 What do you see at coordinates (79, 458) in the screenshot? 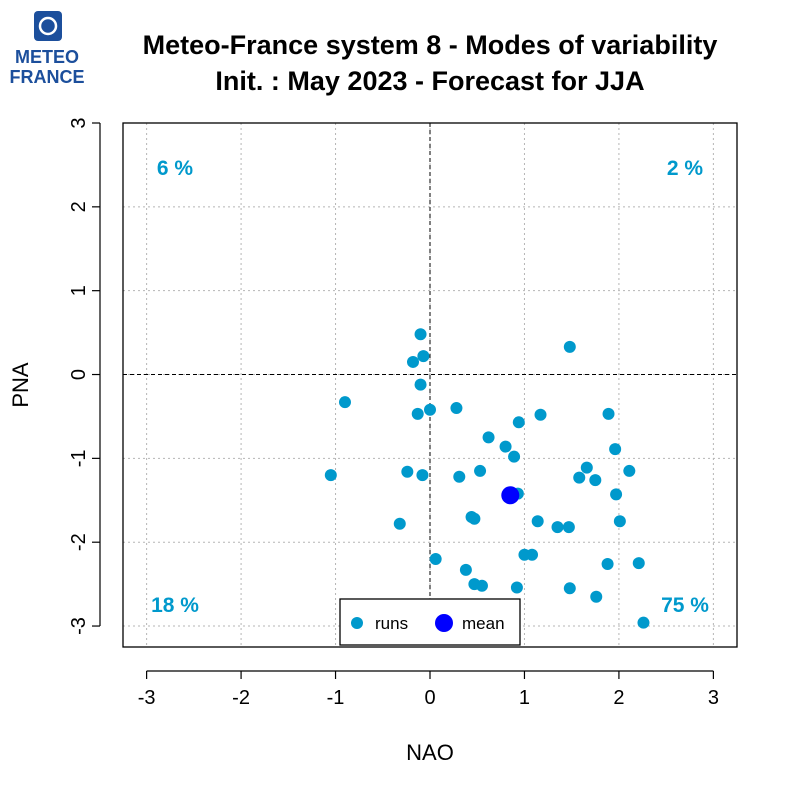
I see `y-tick-label: -1` at bounding box center [79, 458].